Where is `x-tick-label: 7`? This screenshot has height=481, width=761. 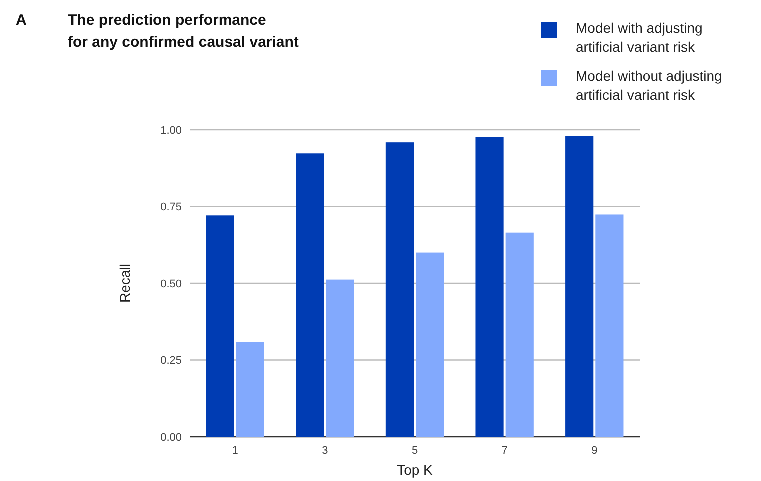 x-tick-label: 7 is located at coordinates (505, 451).